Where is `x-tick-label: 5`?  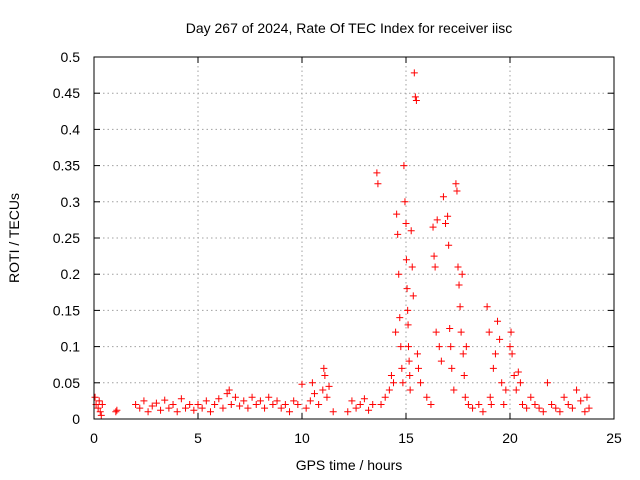 x-tick-label: 5 is located at coordinates (198, 438).